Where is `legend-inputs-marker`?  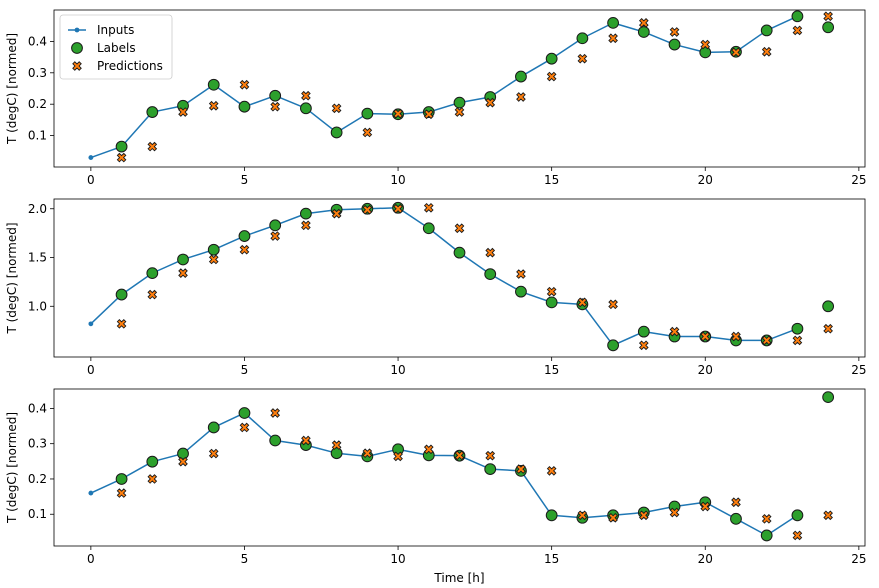 legend-inputs-marker is located at coordinates (77, 30).